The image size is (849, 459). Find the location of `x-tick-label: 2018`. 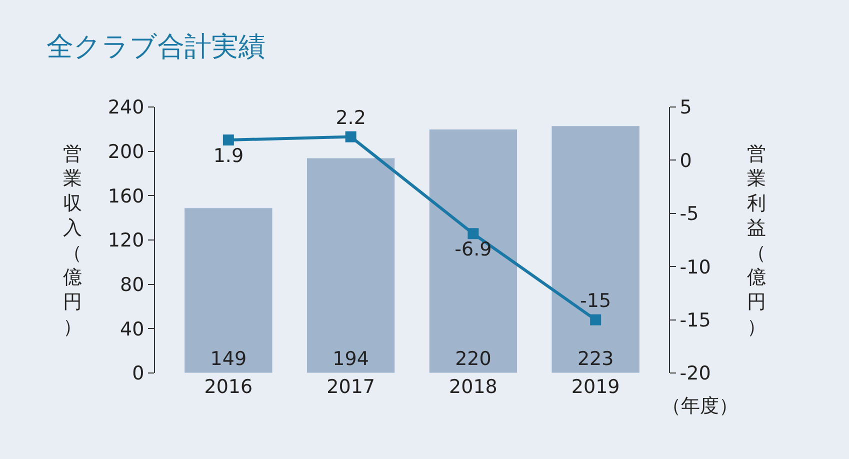

x-tick-label: 2018 is located at coordinates (473, 387).